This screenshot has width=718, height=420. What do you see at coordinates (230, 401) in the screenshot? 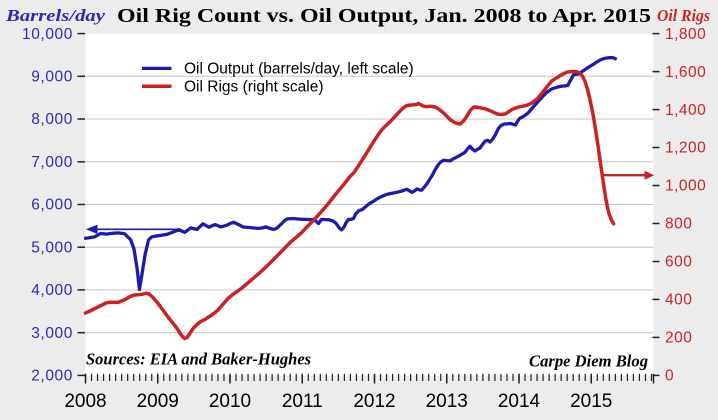
I see `svg-text: 2010` at bounding box center [230, 401].